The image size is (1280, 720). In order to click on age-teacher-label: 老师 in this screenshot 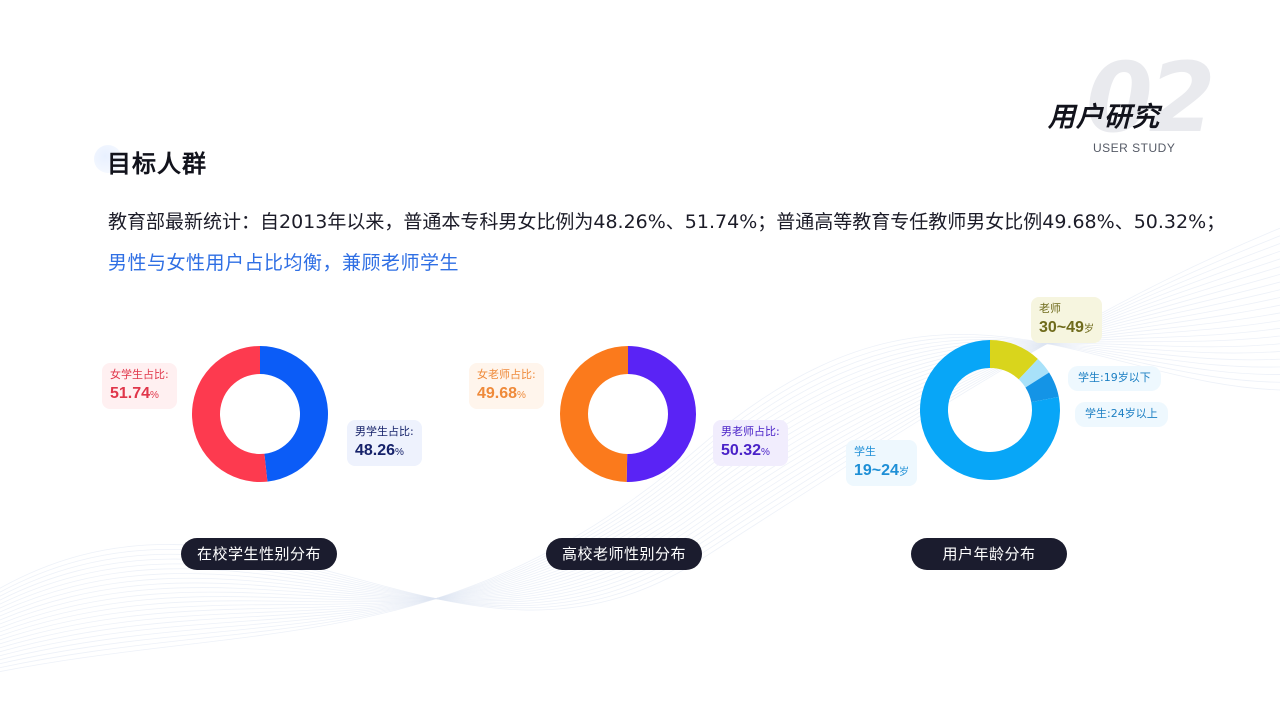, I will do `click(1066, 309)`.